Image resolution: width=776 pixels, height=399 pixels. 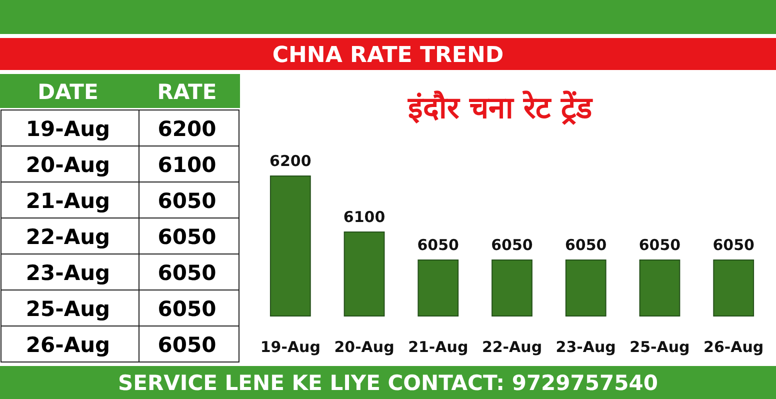 What do you see at coordinates (512, 347) in the screenshot?
I see `x-tick-label: 22-Aug` at bounding box center [512, 347].